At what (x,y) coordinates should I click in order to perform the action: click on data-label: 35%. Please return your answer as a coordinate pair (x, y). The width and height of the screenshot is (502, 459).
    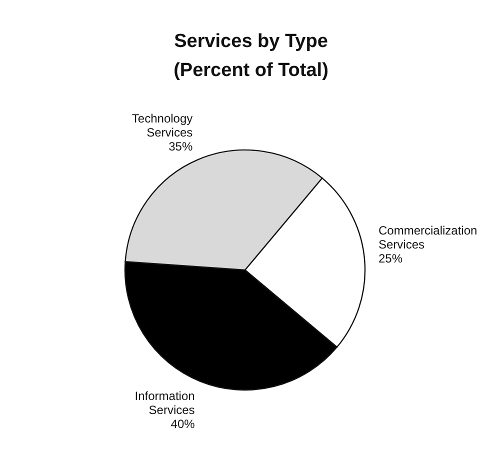
    Looking at the image, I should click on (180, 147).